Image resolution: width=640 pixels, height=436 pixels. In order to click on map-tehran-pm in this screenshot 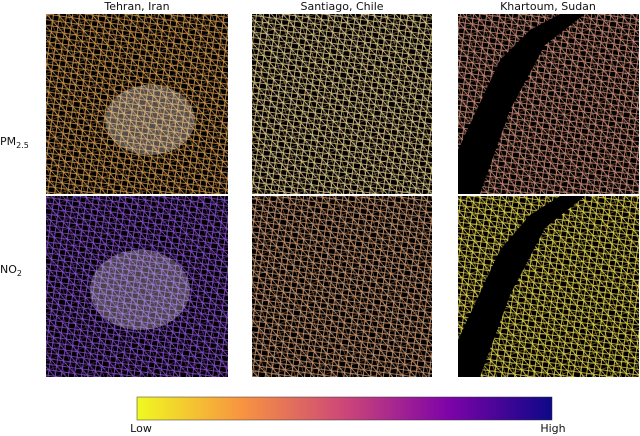, I will do `click(137, 104)`.